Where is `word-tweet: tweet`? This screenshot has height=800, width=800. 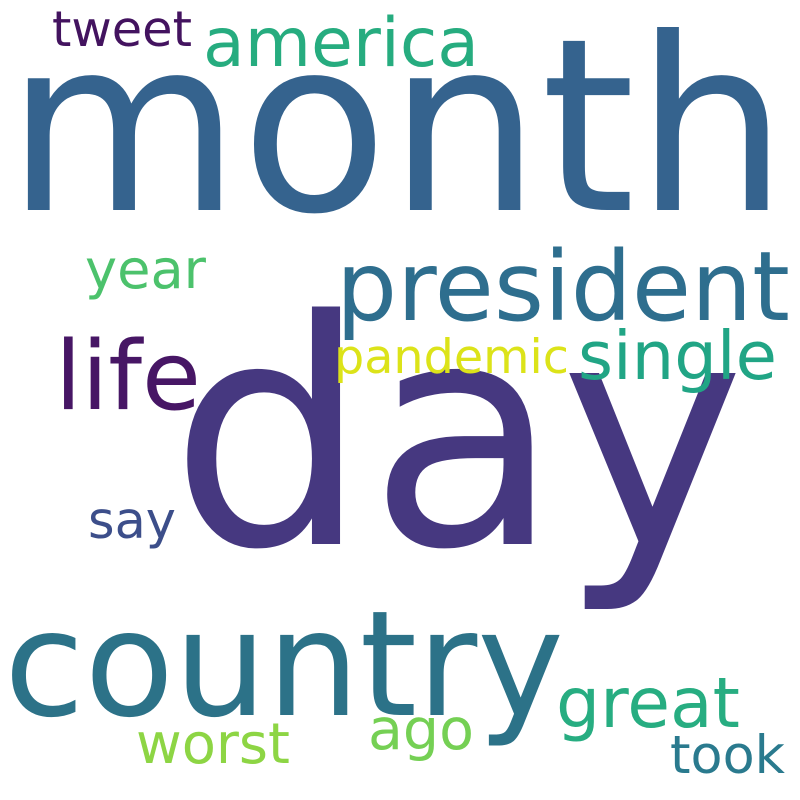 word-tweet: tweet is located at coordinates (122, 29).